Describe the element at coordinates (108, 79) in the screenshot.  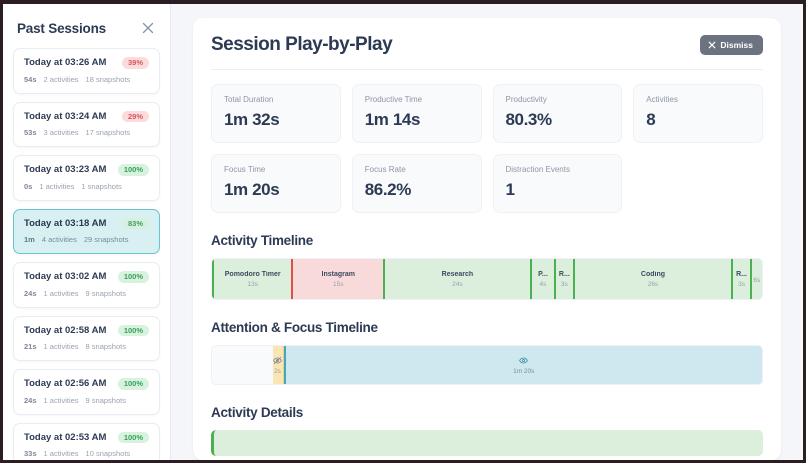
I see `session-snapshots: 18 snapshots` at that location.